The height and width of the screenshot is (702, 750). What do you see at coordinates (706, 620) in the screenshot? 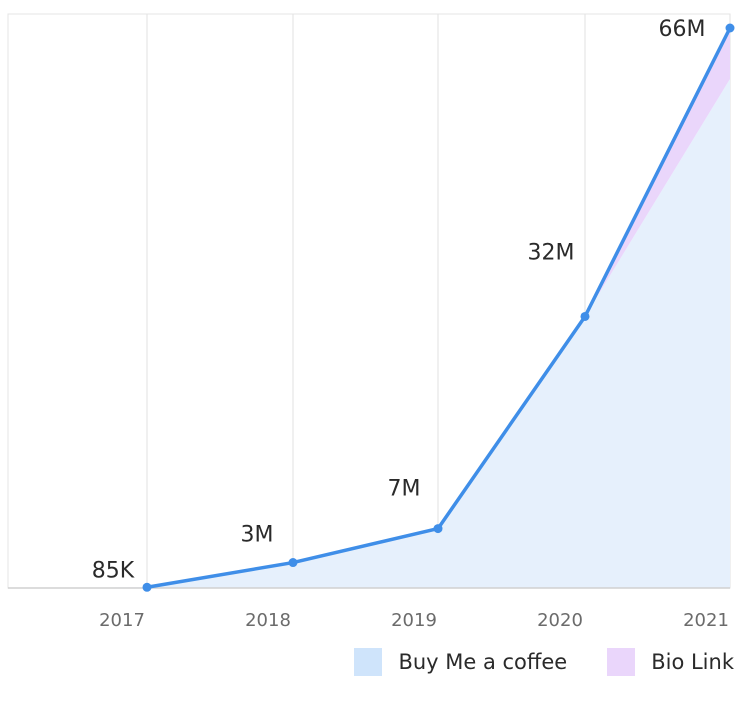
I see `x-tick-2021: 2021` at bounding box center [706, 620].